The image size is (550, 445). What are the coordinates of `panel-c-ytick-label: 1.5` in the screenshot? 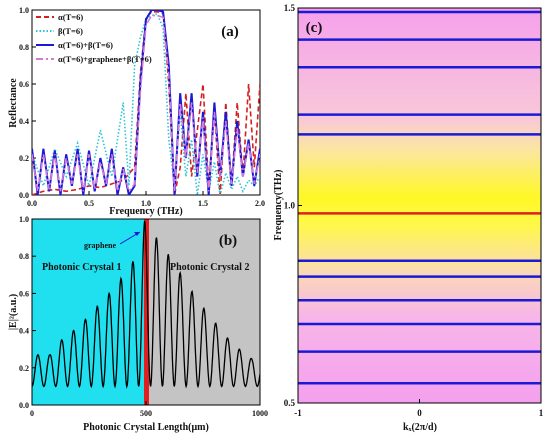 It's located at (290, 8).